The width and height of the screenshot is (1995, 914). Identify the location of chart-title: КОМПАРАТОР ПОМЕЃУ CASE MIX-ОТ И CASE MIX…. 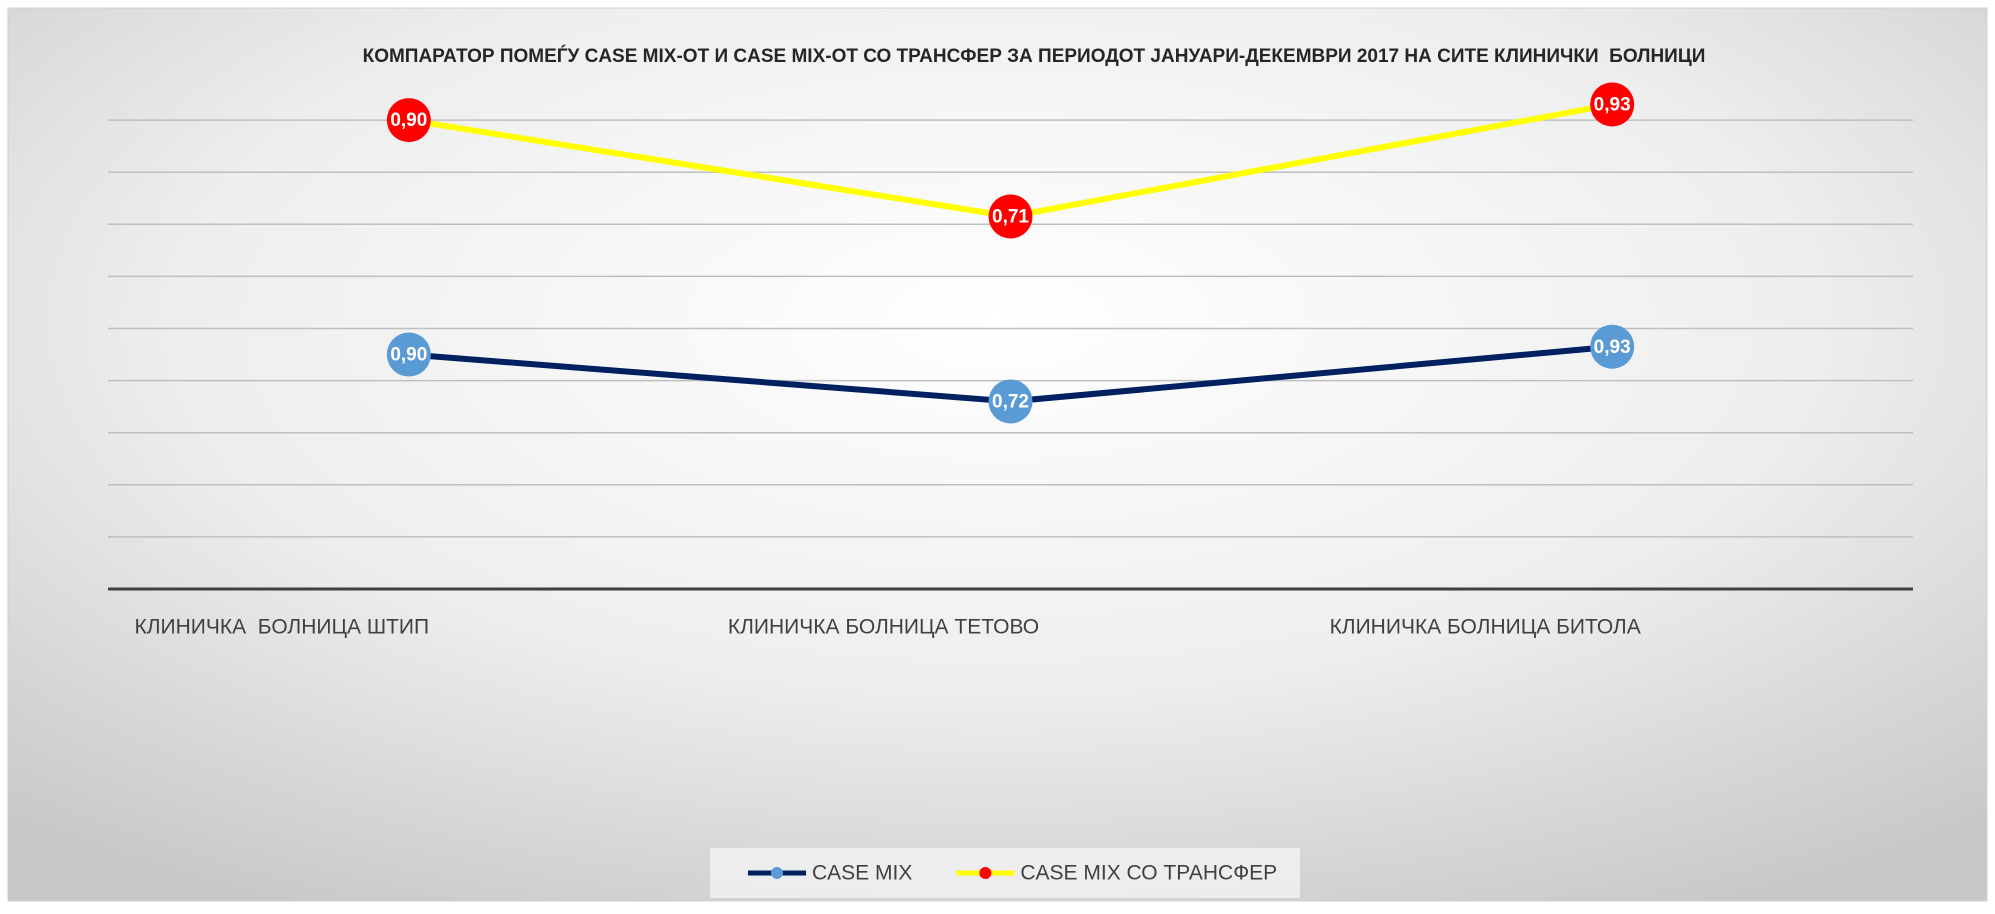
(1034, 56).